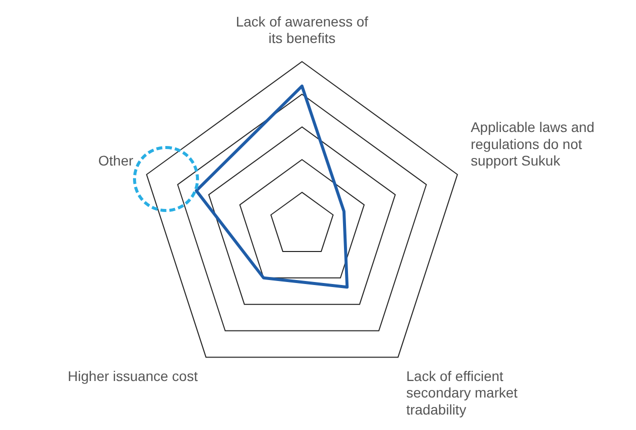 The image size is (636, 430). I want to click on spoke-label: Other, so click(116, 160).